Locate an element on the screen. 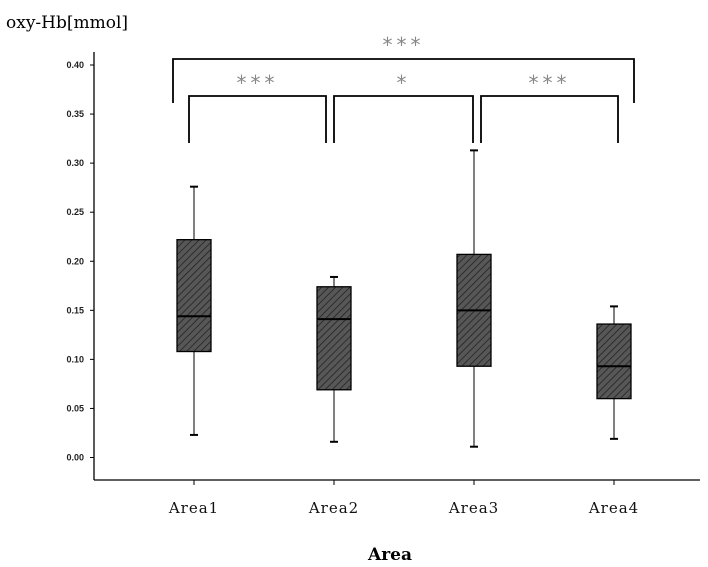  x-tick-label: Area1 is located at coordinates (193, 508).